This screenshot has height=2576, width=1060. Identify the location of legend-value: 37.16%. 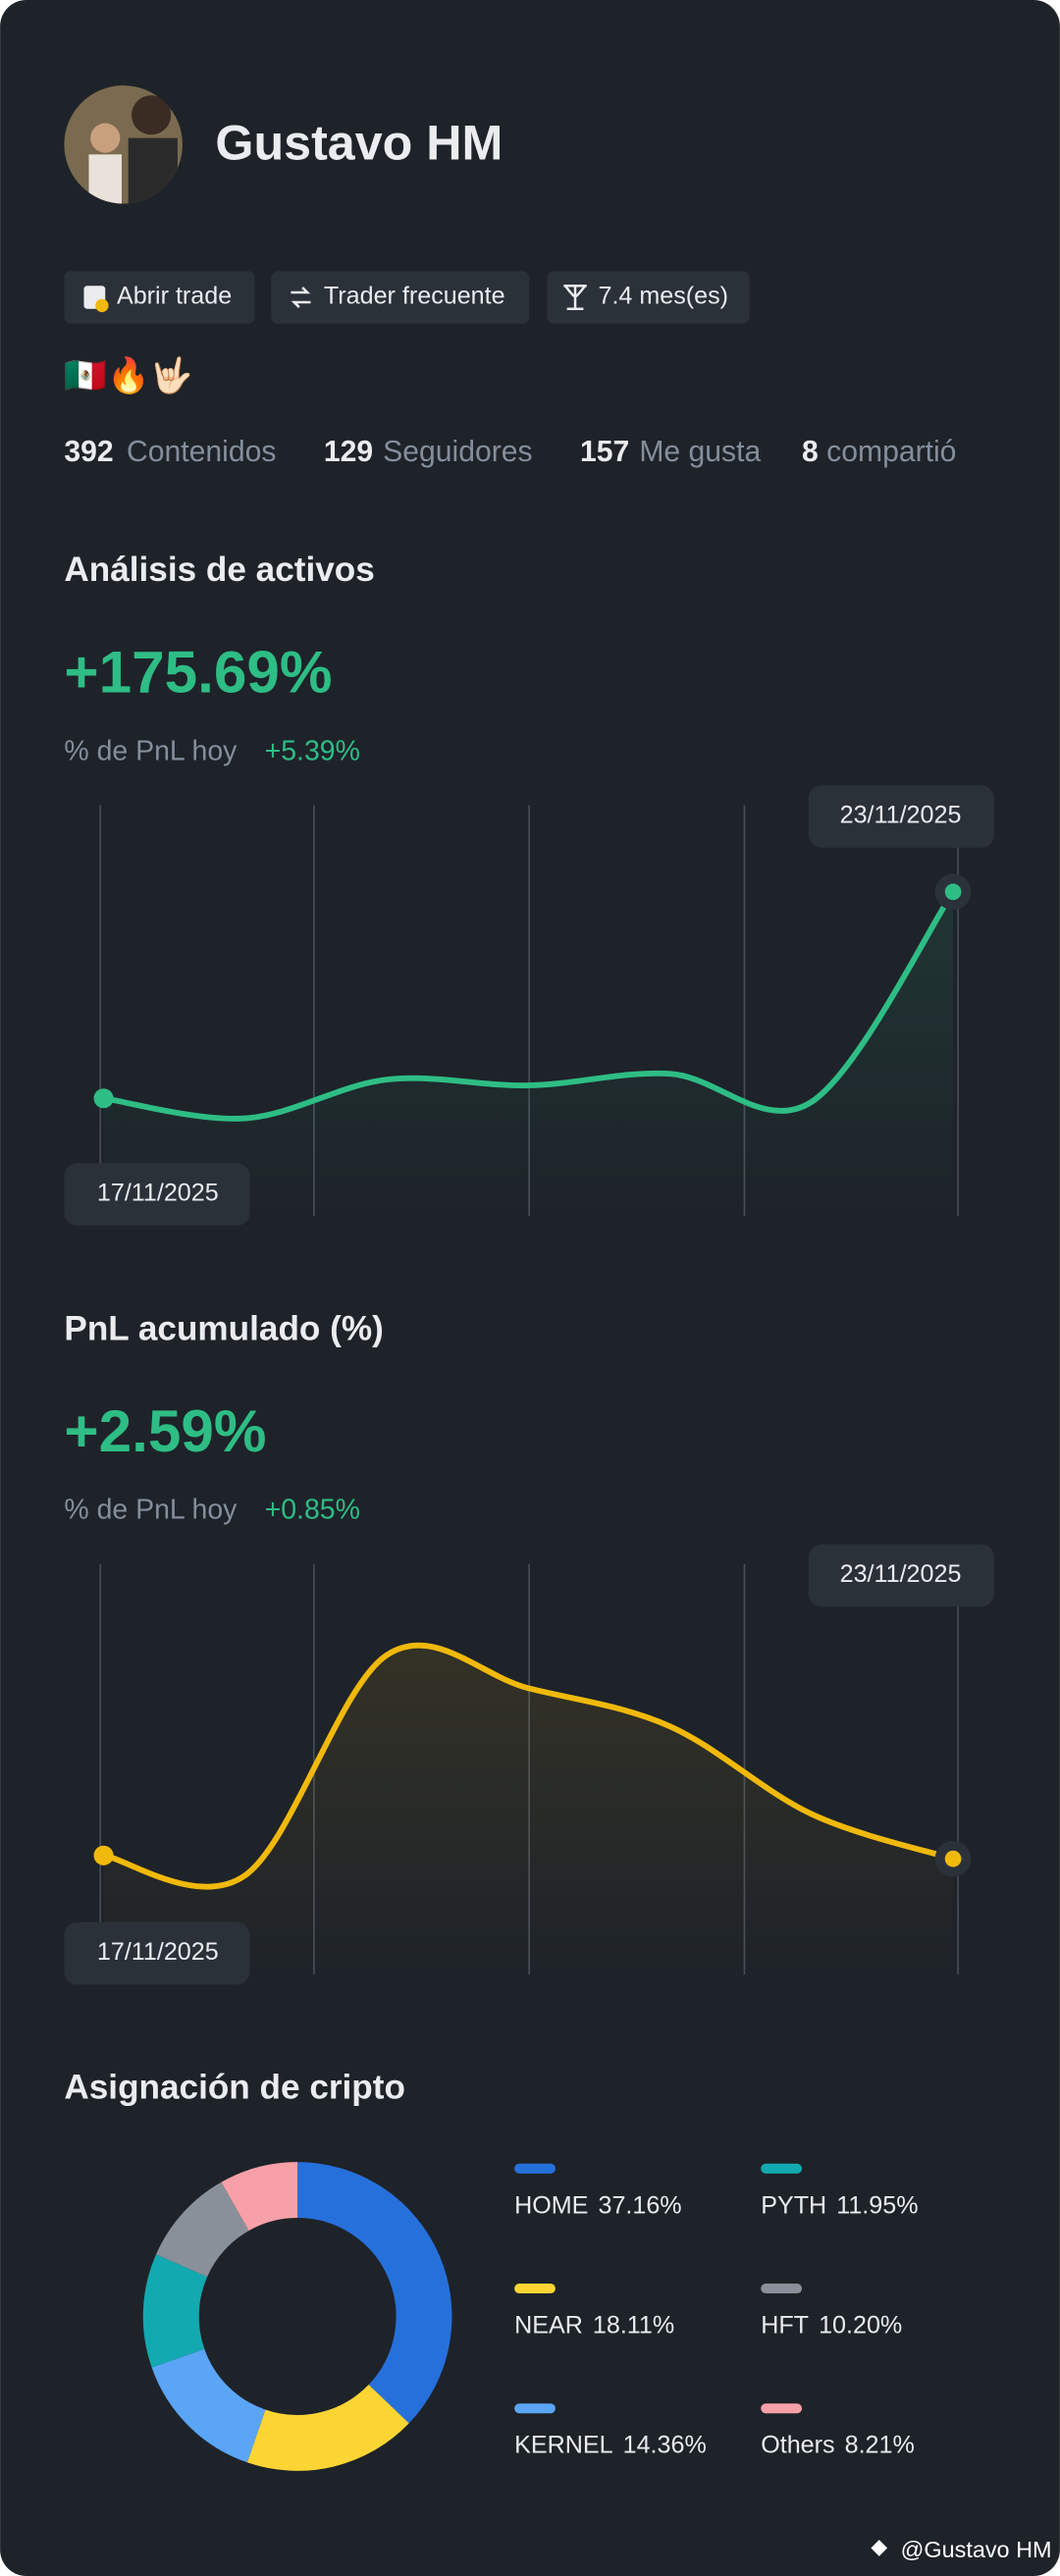
(639, 2205).